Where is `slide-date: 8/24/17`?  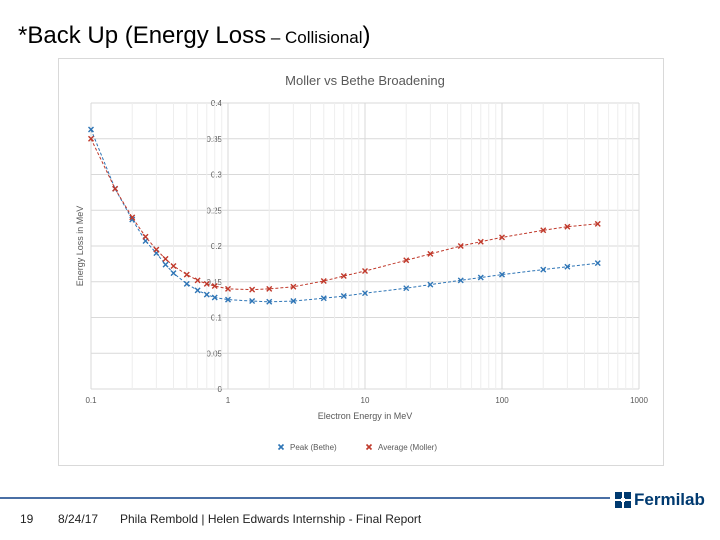
slide-date: 8/24/17 is located at coordinates (78, 519).